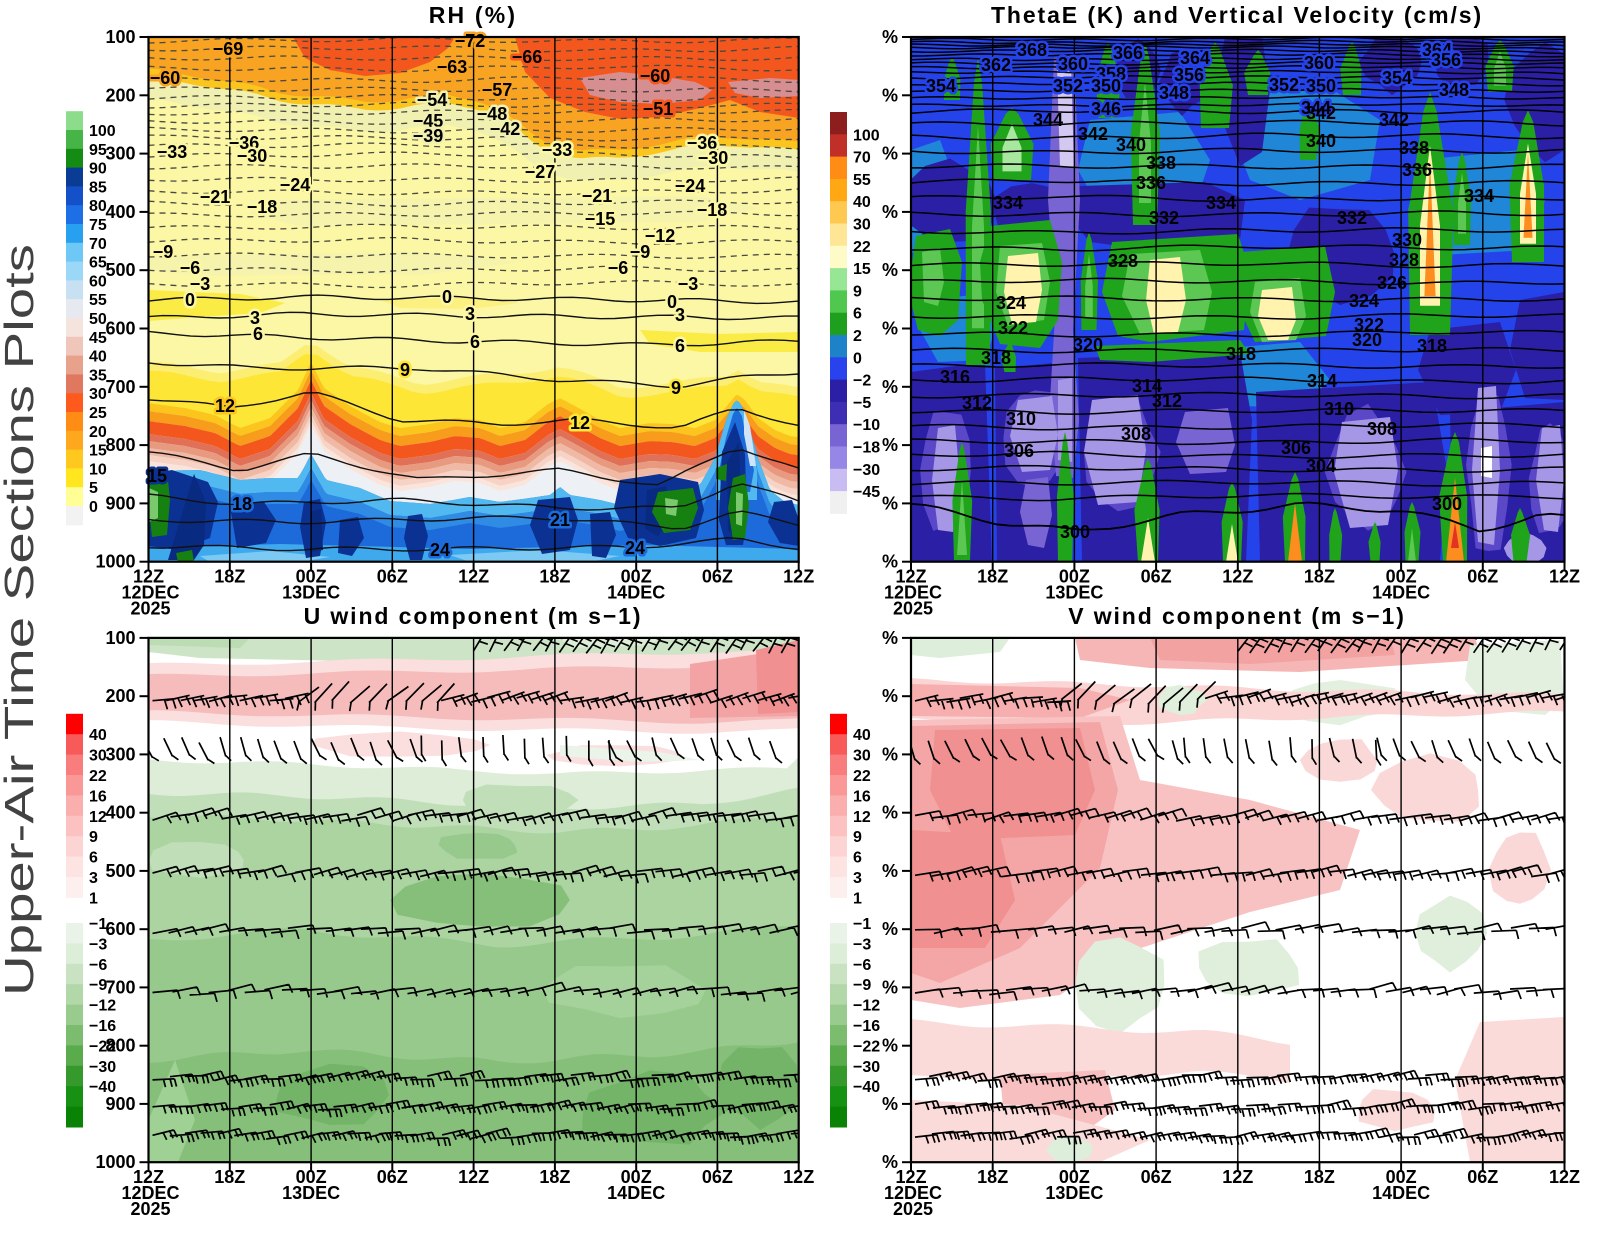  I want to click on svg-text: 330, so click(1407, 240).